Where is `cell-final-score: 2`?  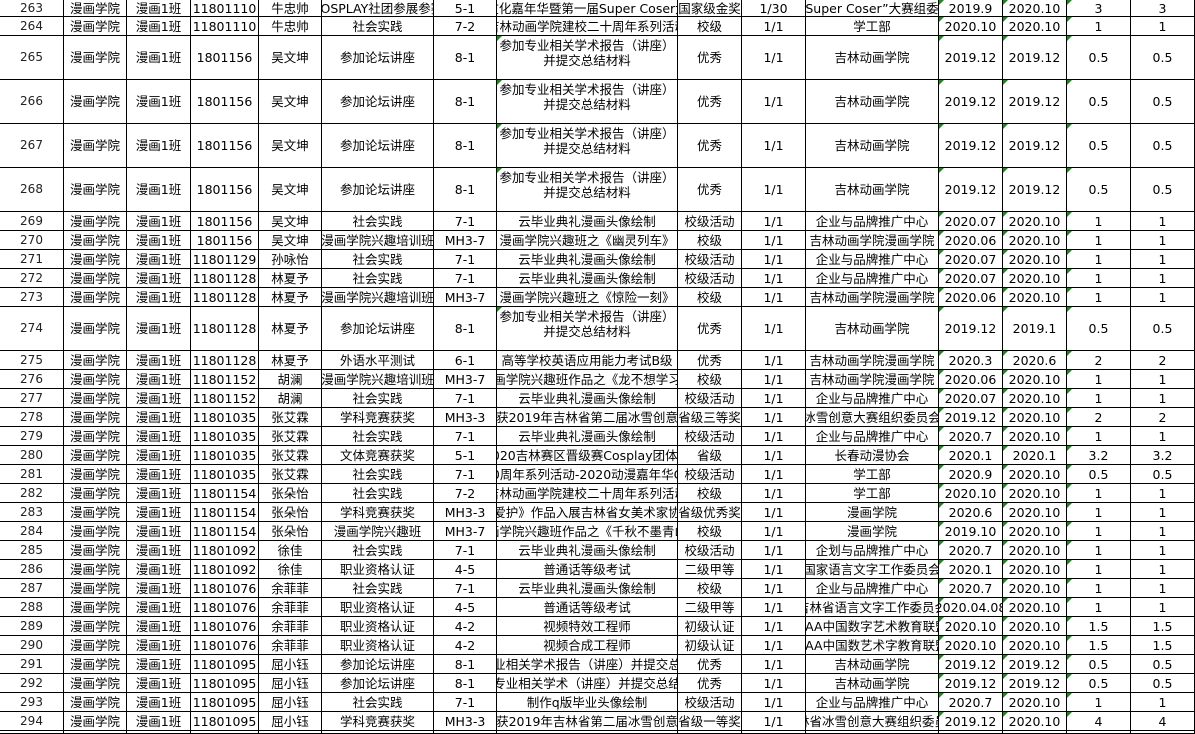
cell-final-score: 2 is located at coordinates (1163, 417).